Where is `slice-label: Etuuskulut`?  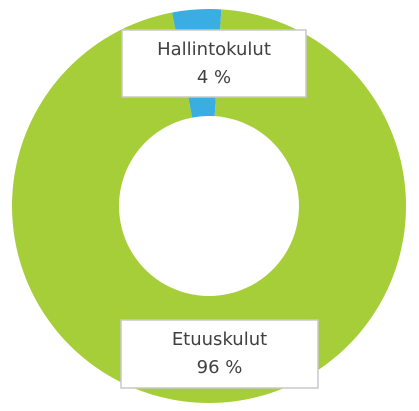 slice-label: Etuuskulut is located at coordinates (219, 339).